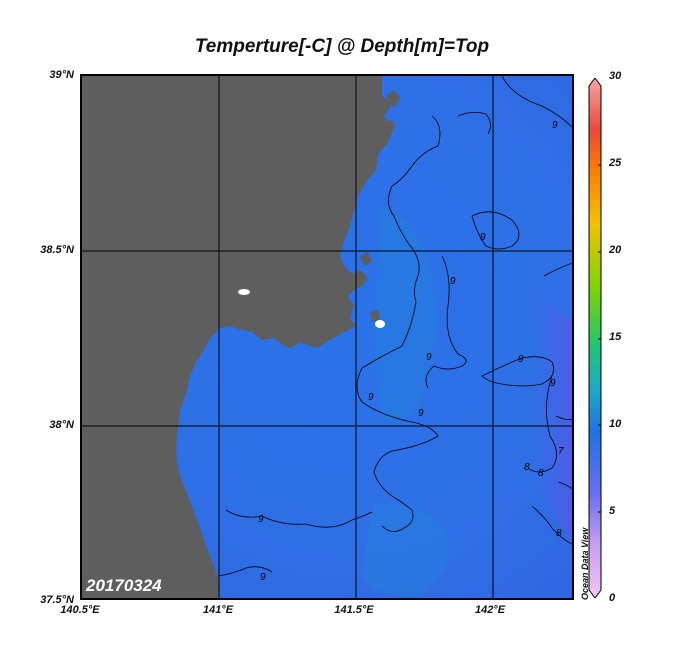  What do you see at coordinates (612, 598) in the screenshot?
I see `colorbar-tick-0: 0` at bounding box center [612, 598].